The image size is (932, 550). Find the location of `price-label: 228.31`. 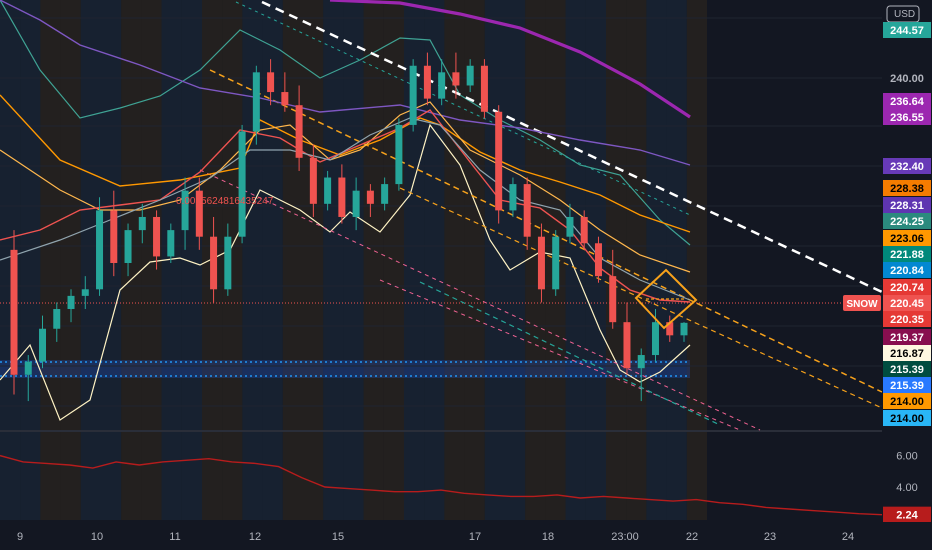

price-label: 228.31 is located at coordinates (907, 206).